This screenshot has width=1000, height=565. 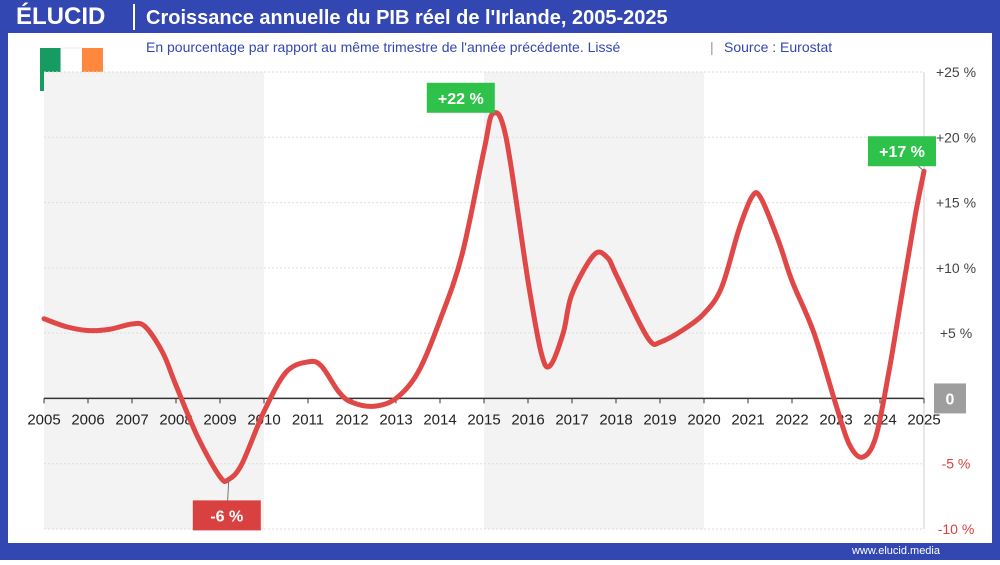 What do you see at coordinates (835, 419) in the screenshot?
I see `x-tick-label: 2023` at bounding box center [835, 419].